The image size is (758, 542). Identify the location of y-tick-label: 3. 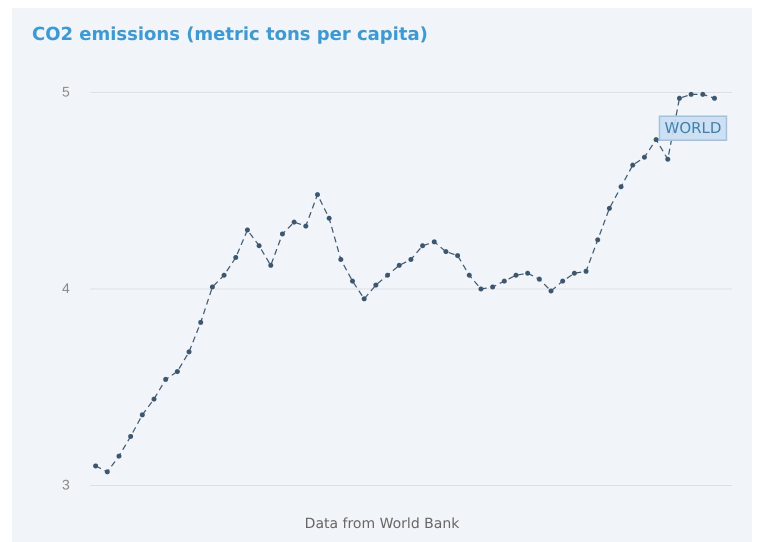
(66, 484).